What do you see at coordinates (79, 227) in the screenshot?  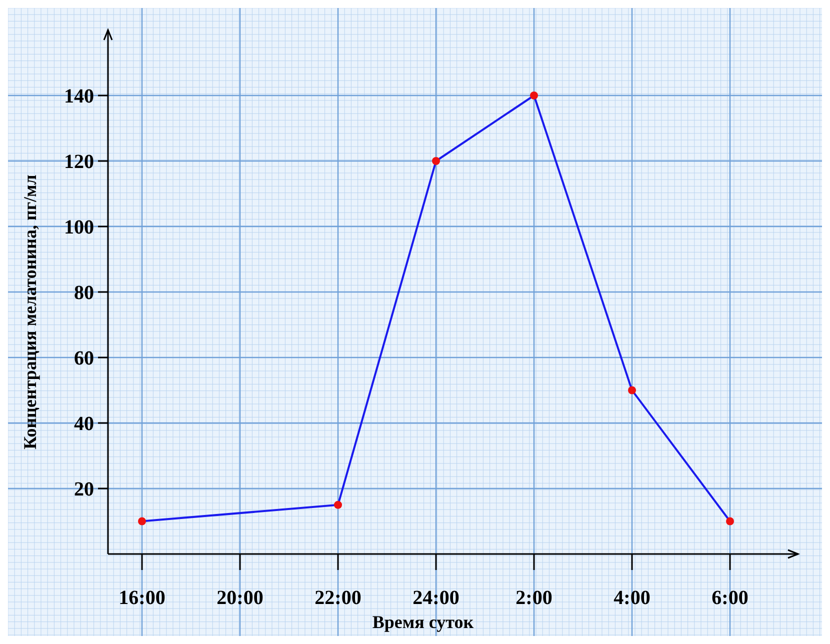 I see `y-tick-label: 100` at bounding box center [79, 227].